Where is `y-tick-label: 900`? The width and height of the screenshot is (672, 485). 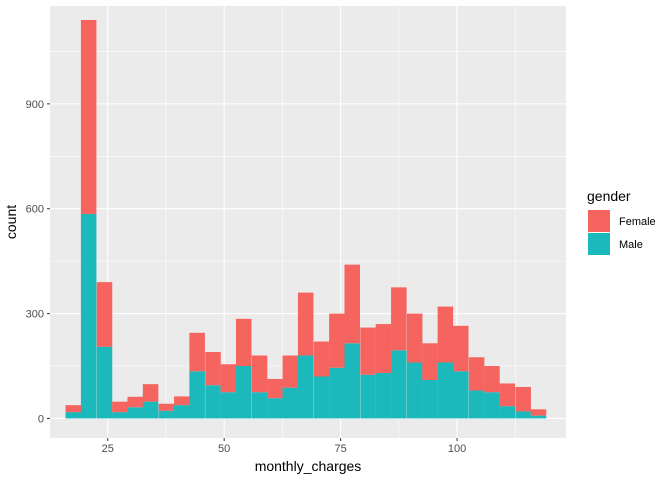 y-tick-label: 900 is located at coordinates (35, 105).